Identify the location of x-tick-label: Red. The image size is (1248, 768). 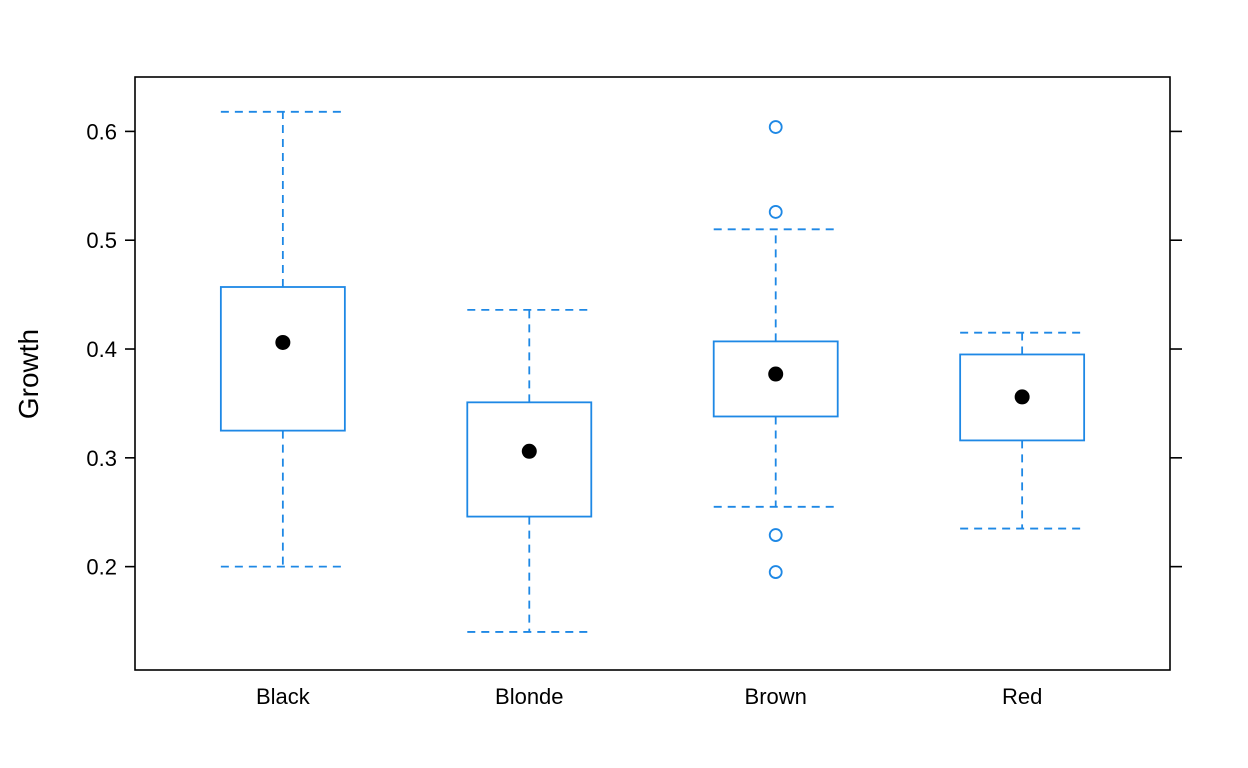
(1022, 696).